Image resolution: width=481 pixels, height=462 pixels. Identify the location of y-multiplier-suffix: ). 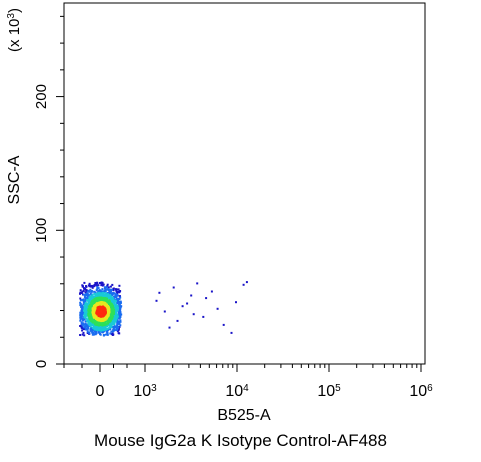
(14, 10).